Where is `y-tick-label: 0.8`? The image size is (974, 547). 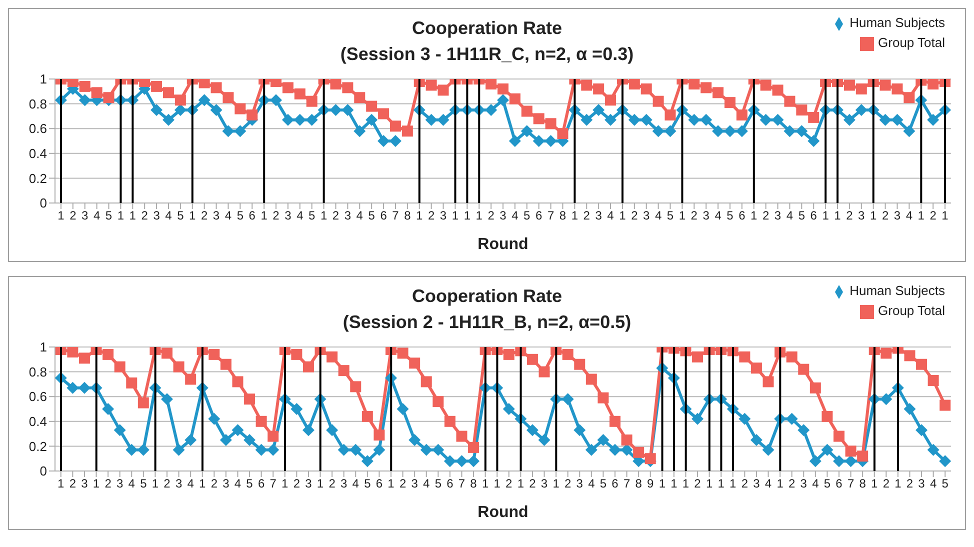
y-tick-label: 0.8 is located at coordinates (37, 372).